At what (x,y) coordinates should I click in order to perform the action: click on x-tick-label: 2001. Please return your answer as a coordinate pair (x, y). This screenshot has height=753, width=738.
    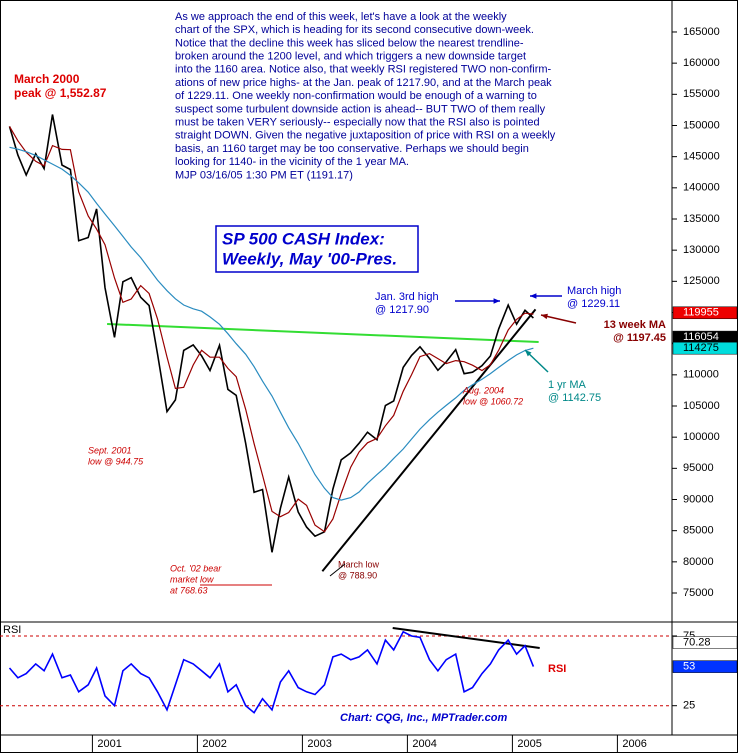
    Looking at the image, I should click on (109, 744).